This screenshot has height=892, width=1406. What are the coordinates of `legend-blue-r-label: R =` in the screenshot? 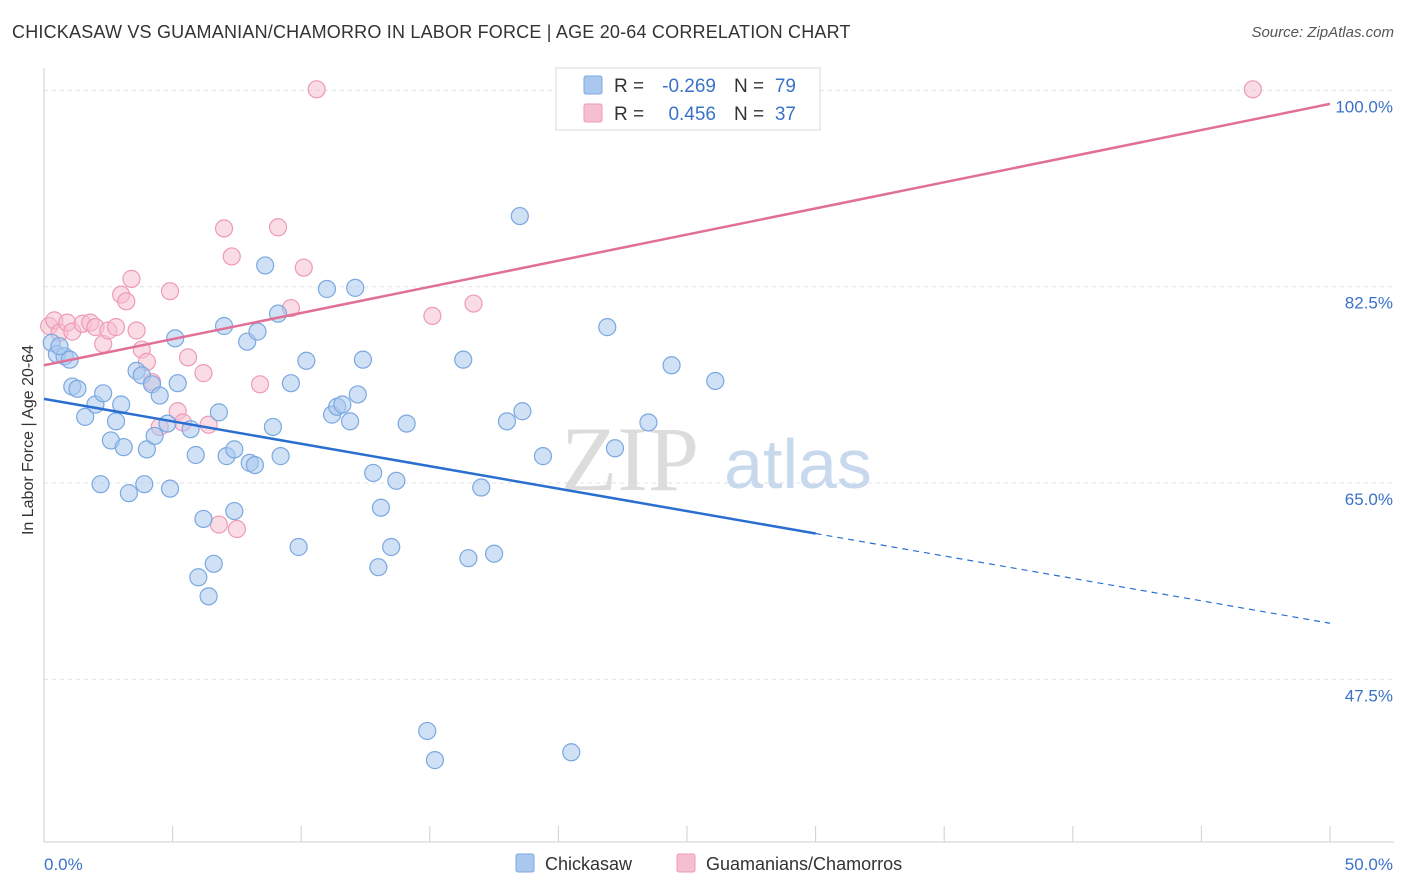 It's located at (629, 86).